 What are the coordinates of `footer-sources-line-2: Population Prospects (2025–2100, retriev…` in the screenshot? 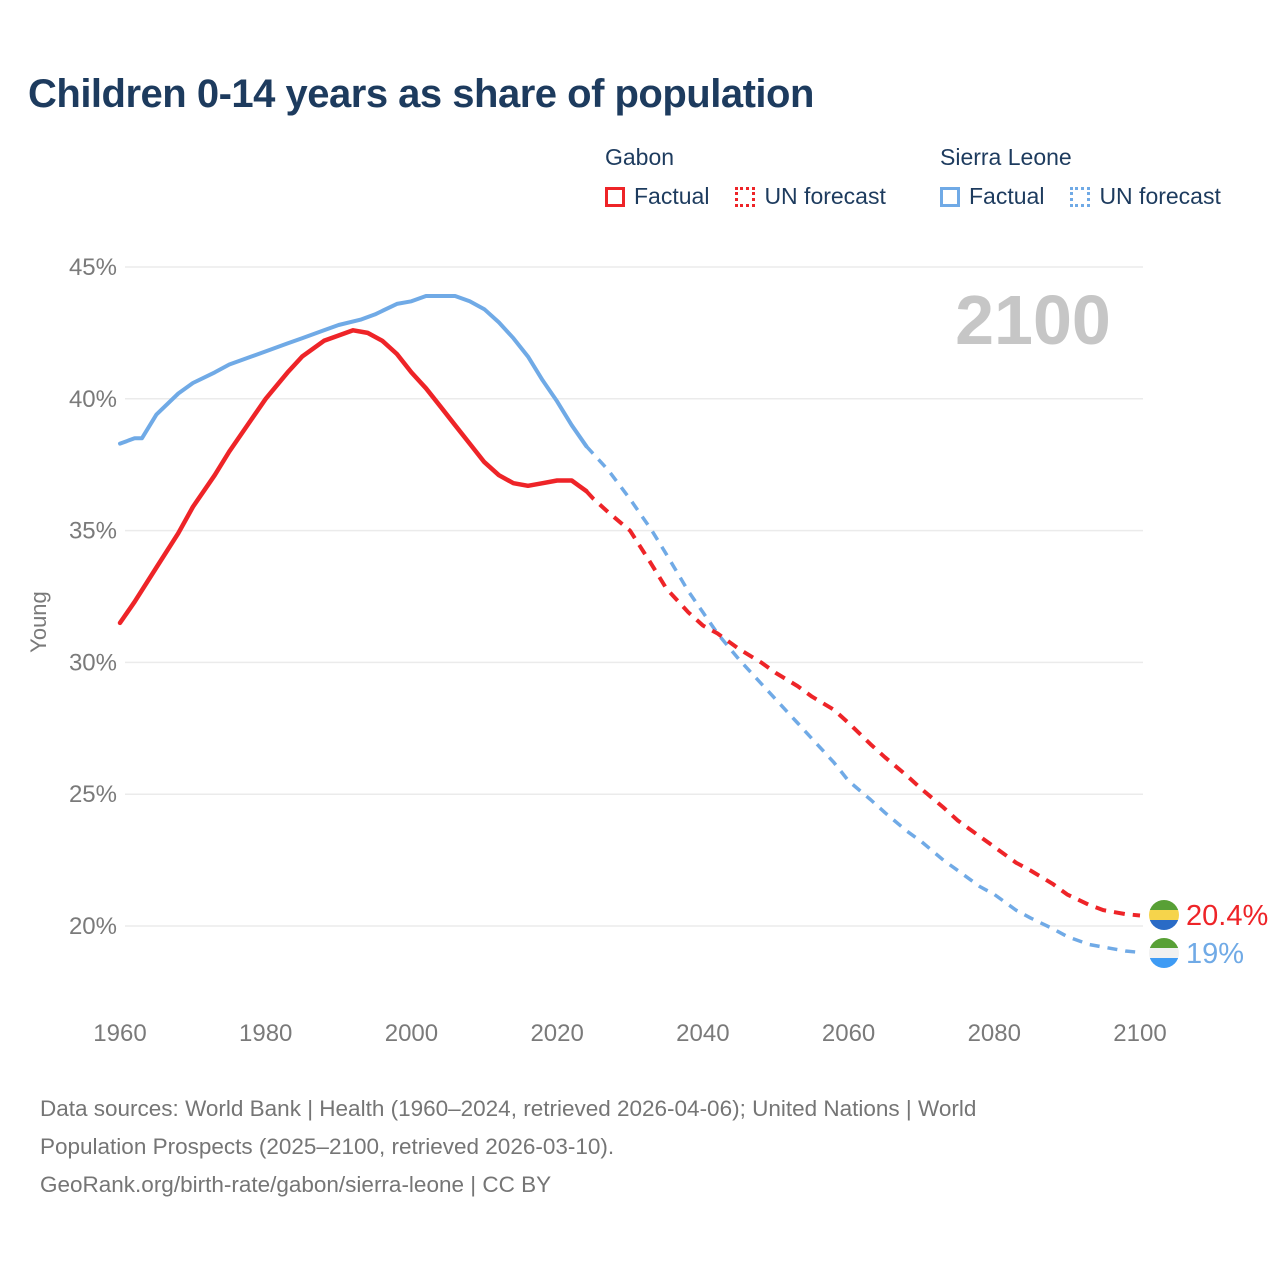 It's located at (327, 1146).